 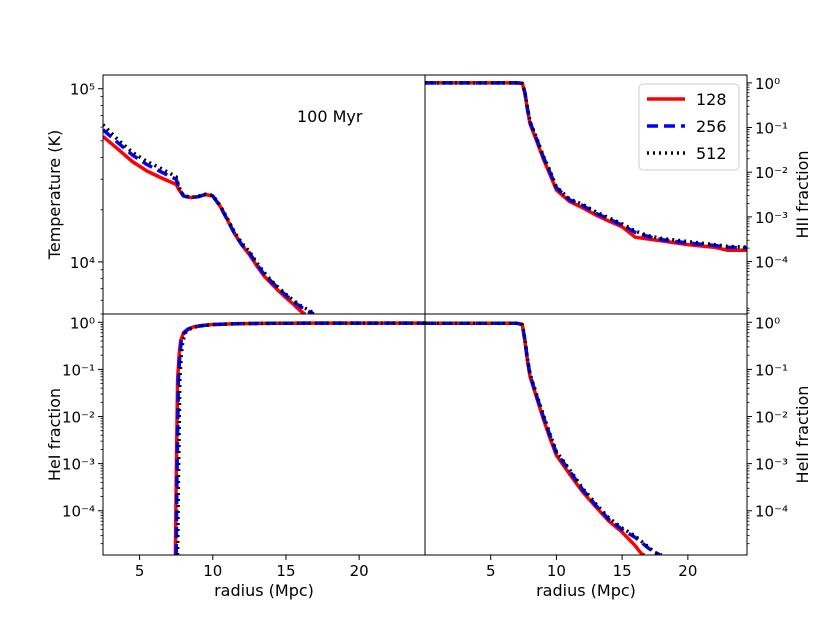 What do you see at coordinates (711, 153) in the screenshot?
I see `legend-label-512: 512` at bounding box center [711, 153].